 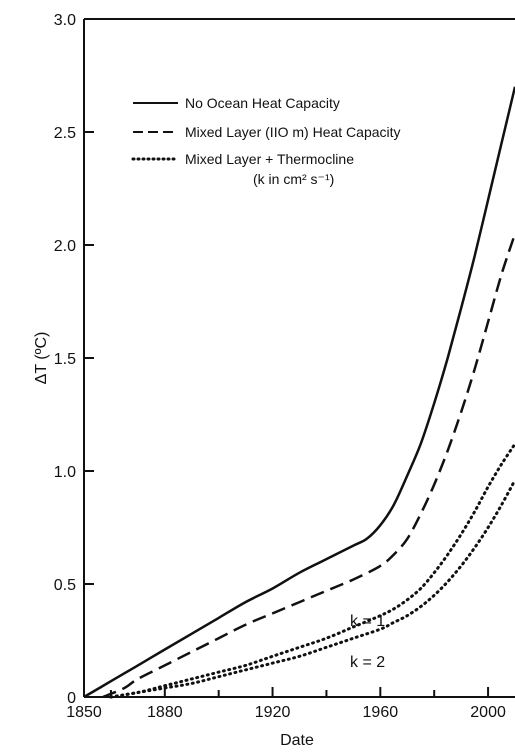 I want to click on y-tick-label: 0.5, so click(x=65, y=585).